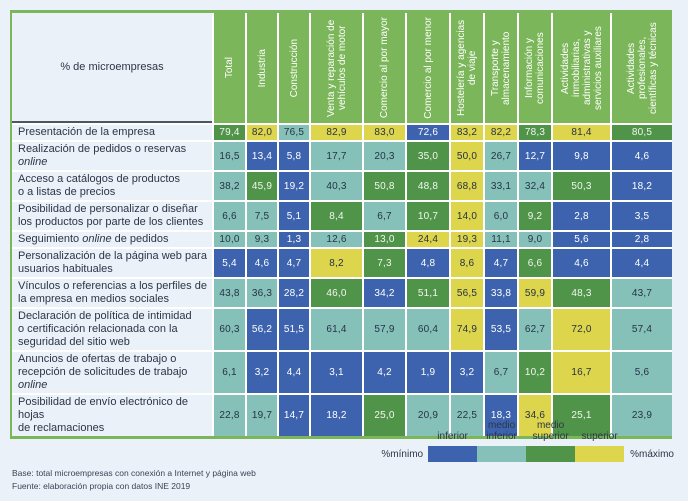 The image size is (688, 501). Describe the element at coordinates (229, 132) in the screenshot. I see `table-cell: 79,4` at that location.